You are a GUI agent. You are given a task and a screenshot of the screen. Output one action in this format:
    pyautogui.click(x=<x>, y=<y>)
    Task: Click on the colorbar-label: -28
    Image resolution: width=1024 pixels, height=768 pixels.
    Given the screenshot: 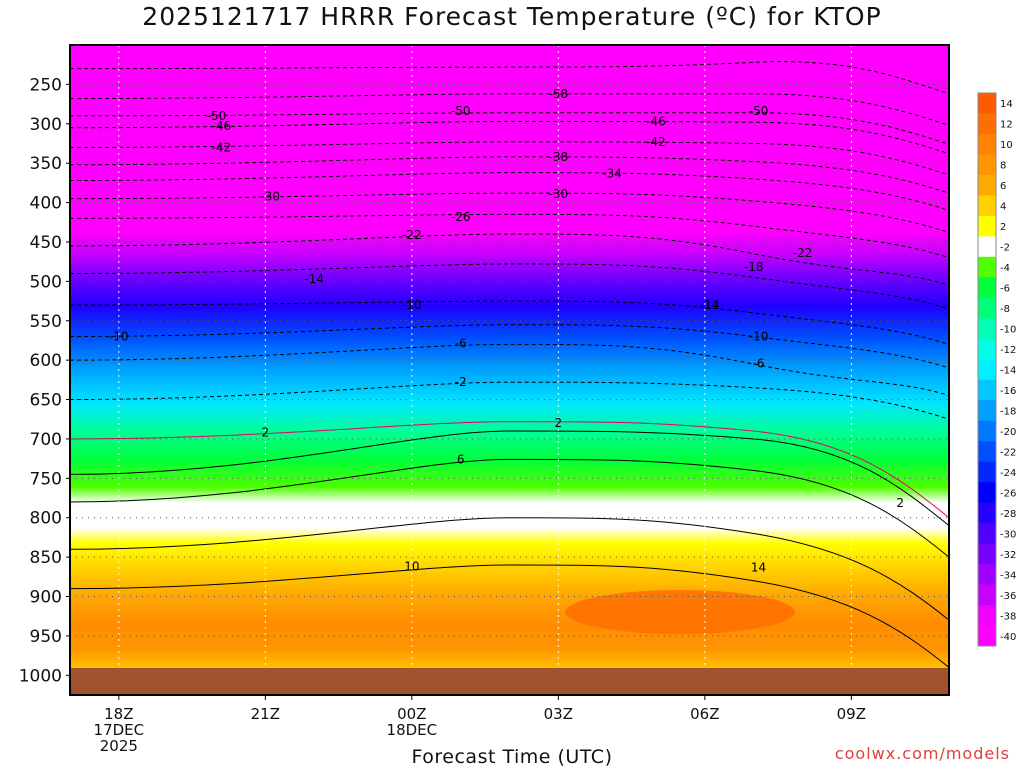 What is the action you would take?
    pyautogui.click(x=1008, y=514)
    